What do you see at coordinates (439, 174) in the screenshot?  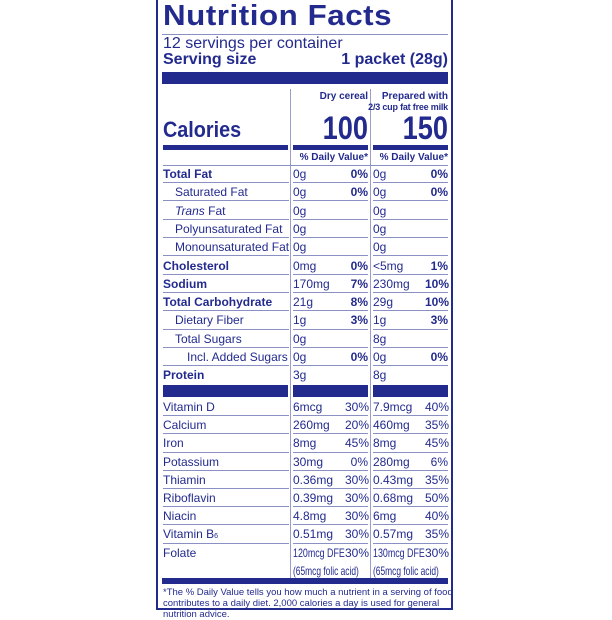 I see `dv-prepared: 0%` at bounding box center [439, 174].